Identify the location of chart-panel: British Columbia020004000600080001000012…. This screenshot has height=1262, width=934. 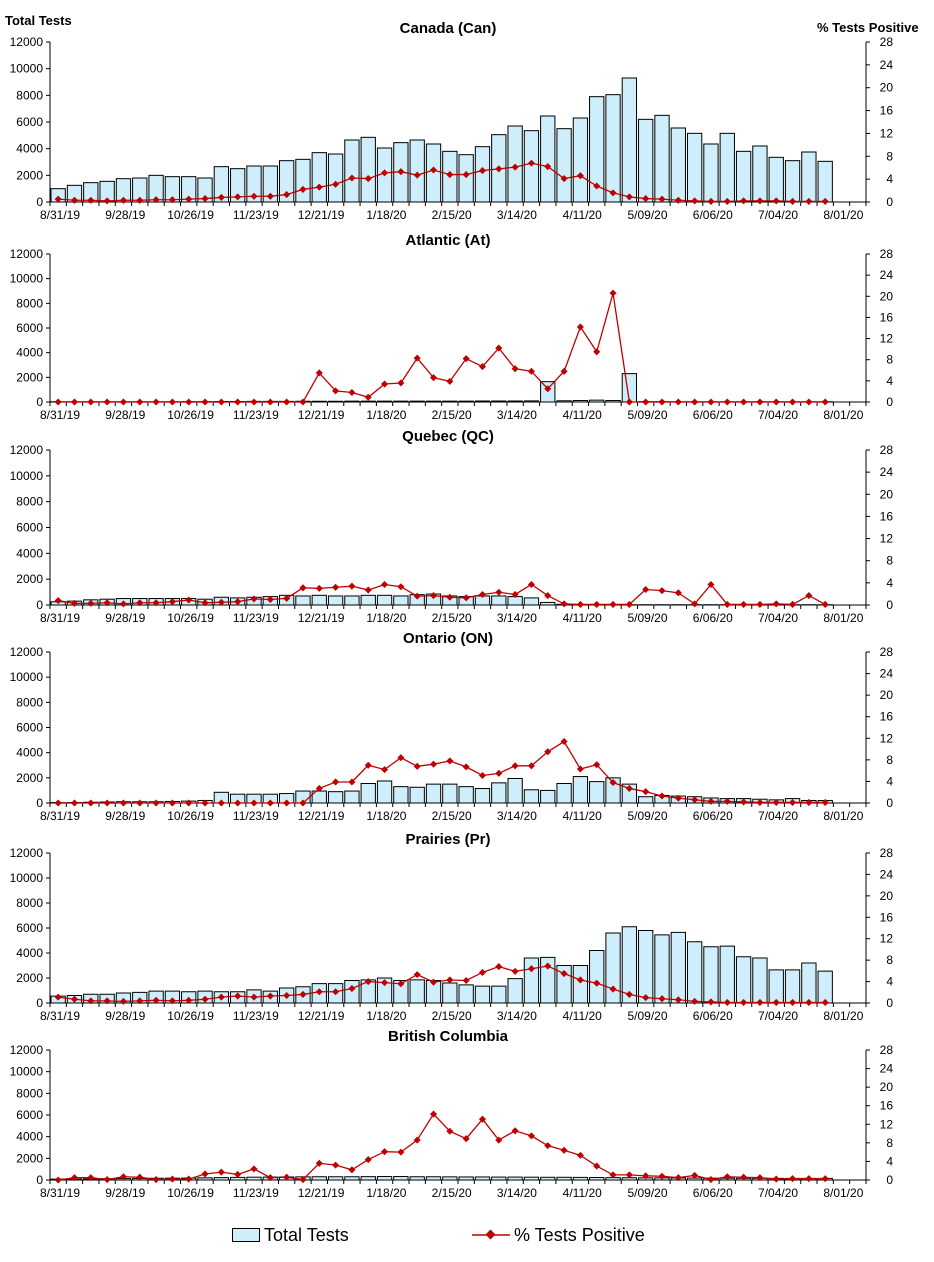
(452, 1114).